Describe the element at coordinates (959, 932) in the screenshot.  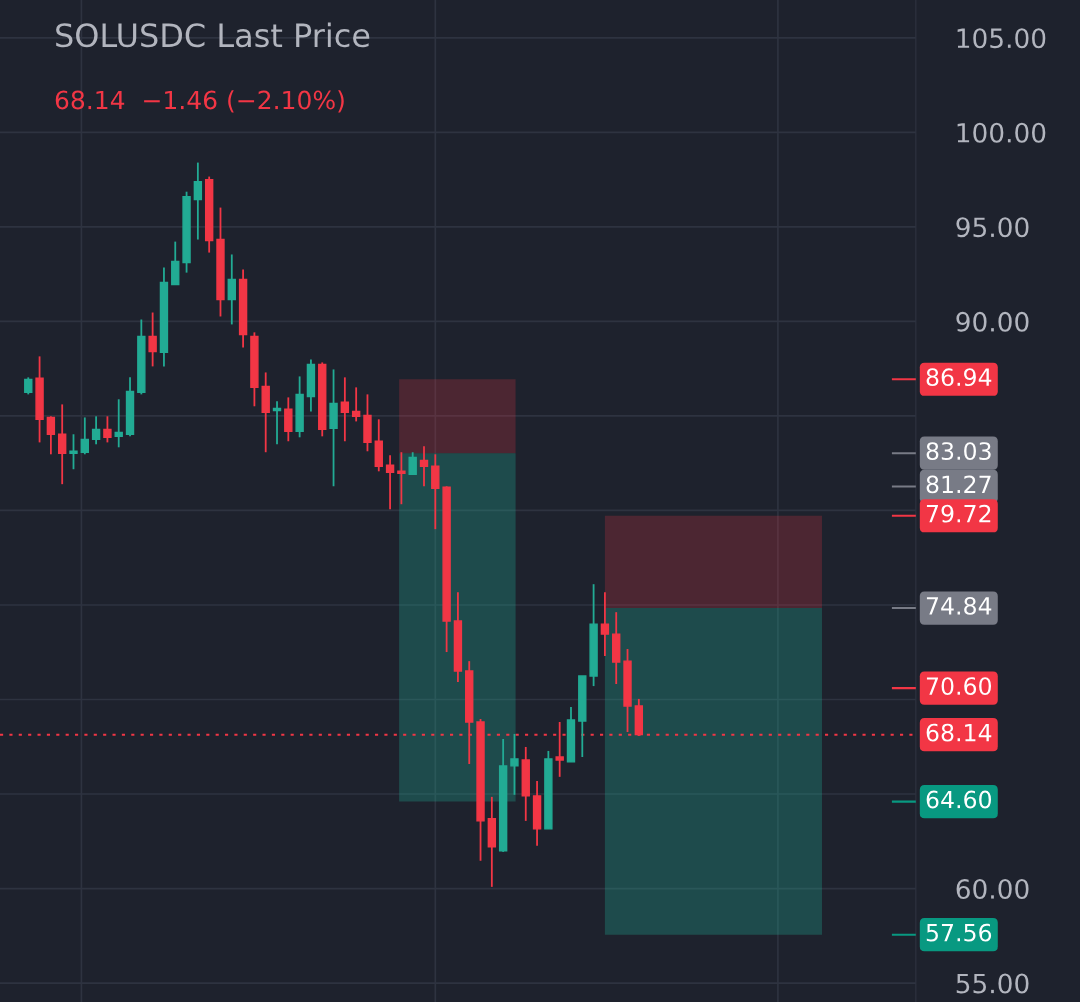
I see `ref-line-label: 57.56` at that location.